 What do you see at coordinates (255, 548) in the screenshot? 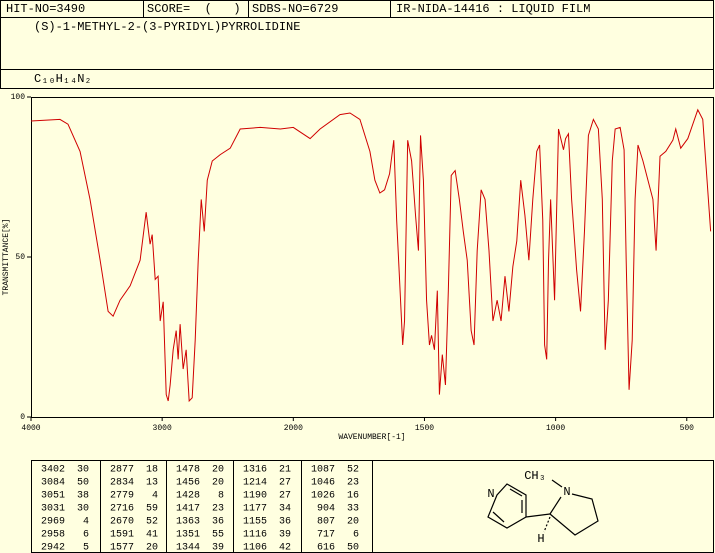
I see `peak-wavenumber: 1106` at bounding box center [255, 548].